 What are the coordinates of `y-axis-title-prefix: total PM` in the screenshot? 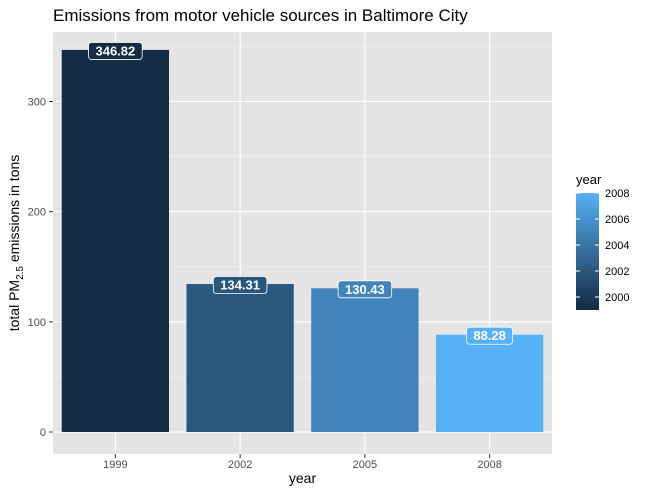 It's located at (14, 305).